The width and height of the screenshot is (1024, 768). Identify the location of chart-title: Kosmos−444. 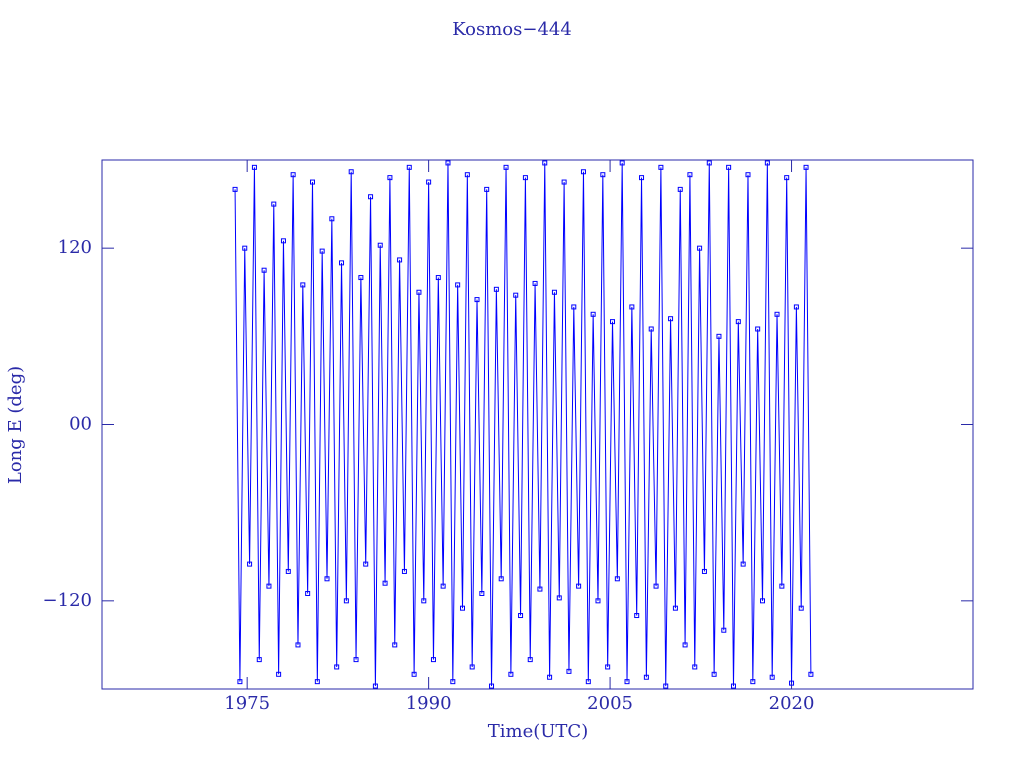
(512, 29).